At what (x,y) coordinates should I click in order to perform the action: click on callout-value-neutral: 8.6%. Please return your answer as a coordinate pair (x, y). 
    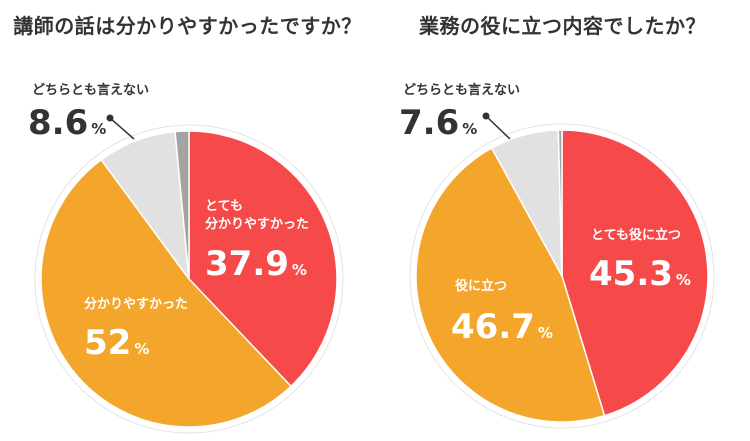
    Looking at the image, I should click on (67, 123).